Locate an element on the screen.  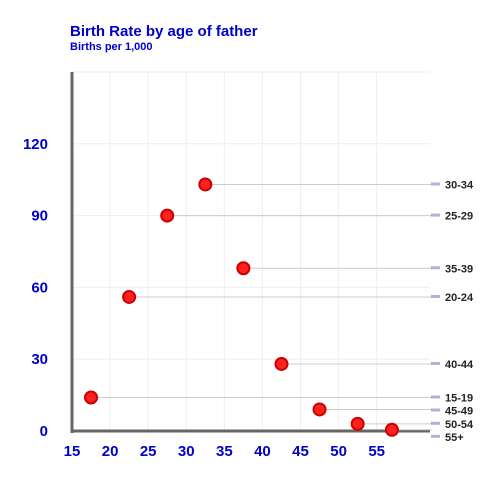
x-tick-label: 50 is located at coordinates (338, 451).